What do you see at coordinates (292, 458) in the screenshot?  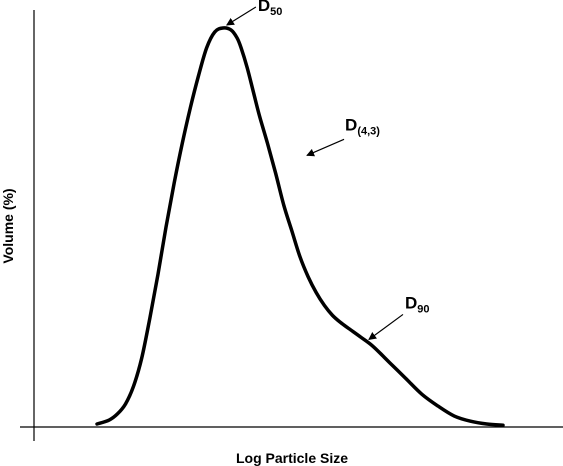 I see `x-axis-label: Log Particle Size` at bounding box center [292, 458].